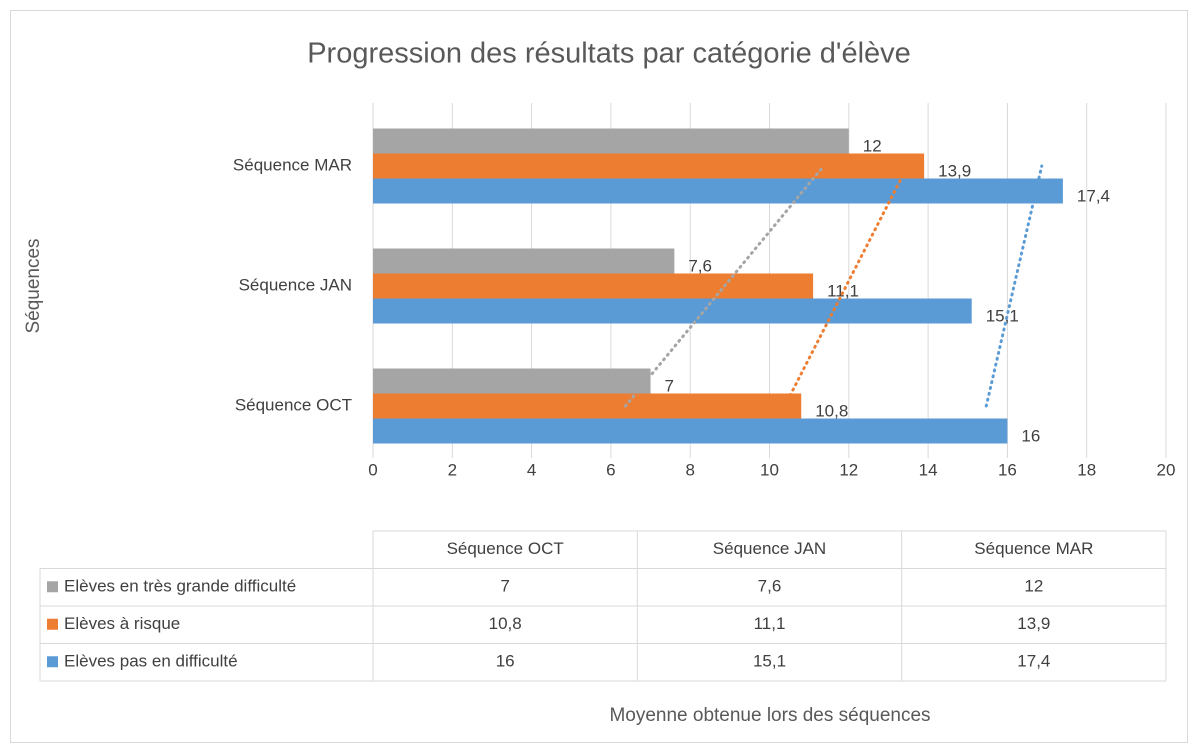 The image size is (1198, 753). Describe the element at coordinates (505, 623) in the screenshot. I see `table-cell: 10,8` at that location.